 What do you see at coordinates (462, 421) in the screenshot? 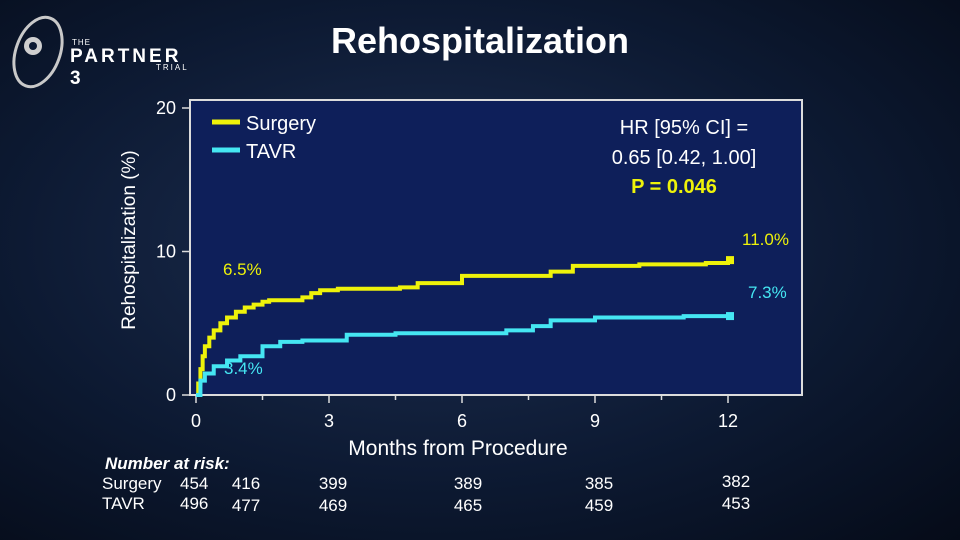
I see `x-tick-label: 6` at bounding box center [462, 421].